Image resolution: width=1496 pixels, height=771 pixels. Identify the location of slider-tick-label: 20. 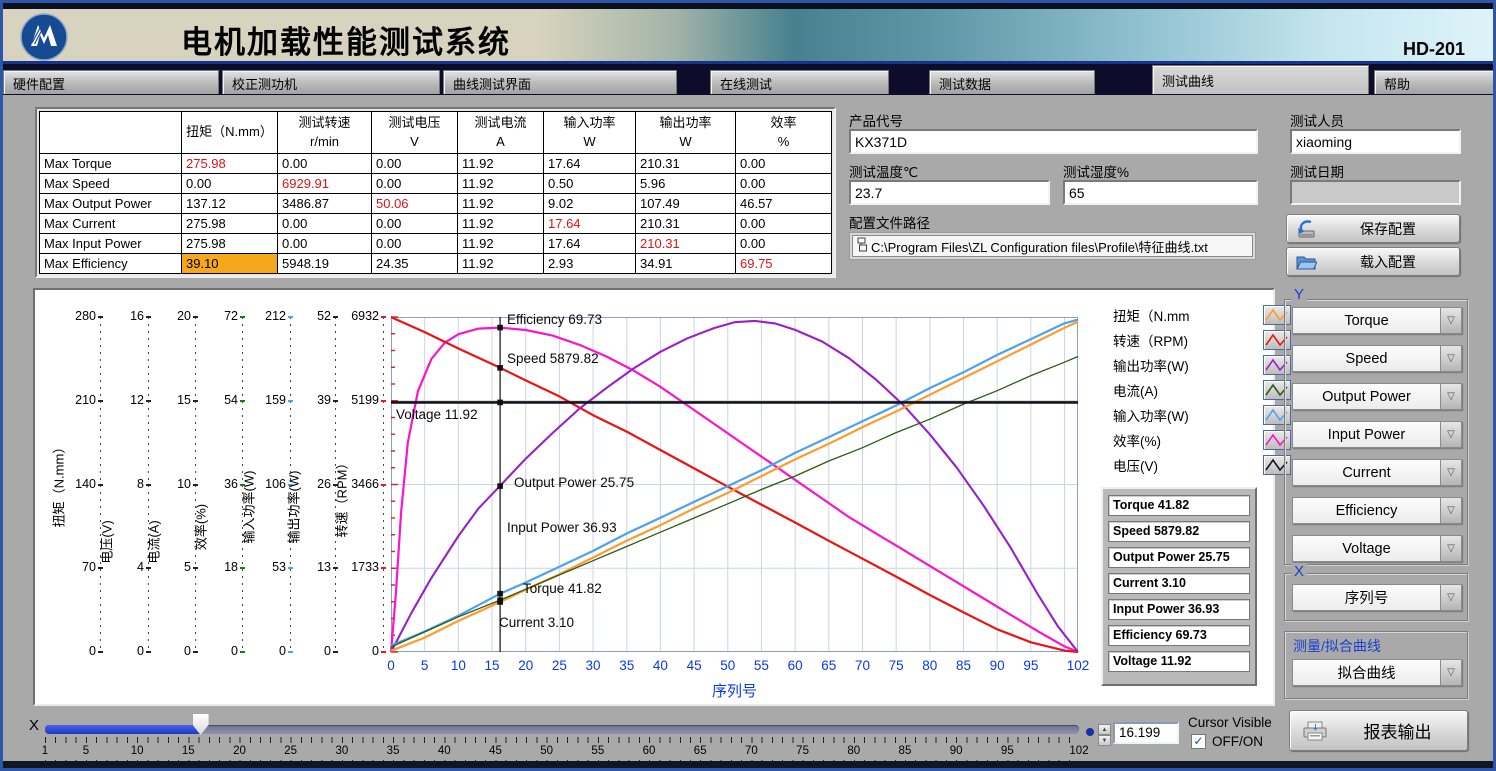
(239, 751).